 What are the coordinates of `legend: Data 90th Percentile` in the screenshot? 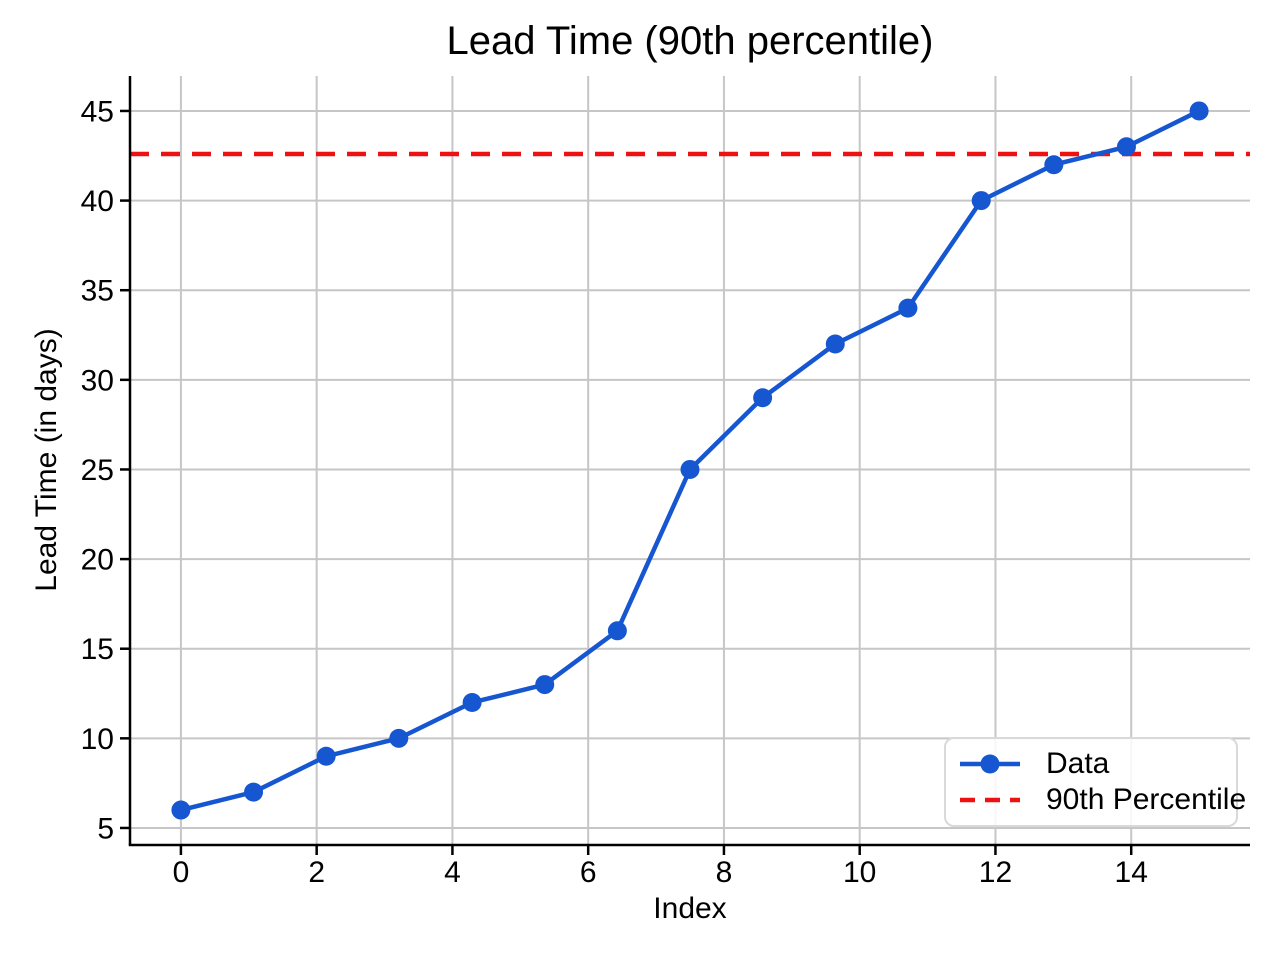 It's located at (1095, 782).